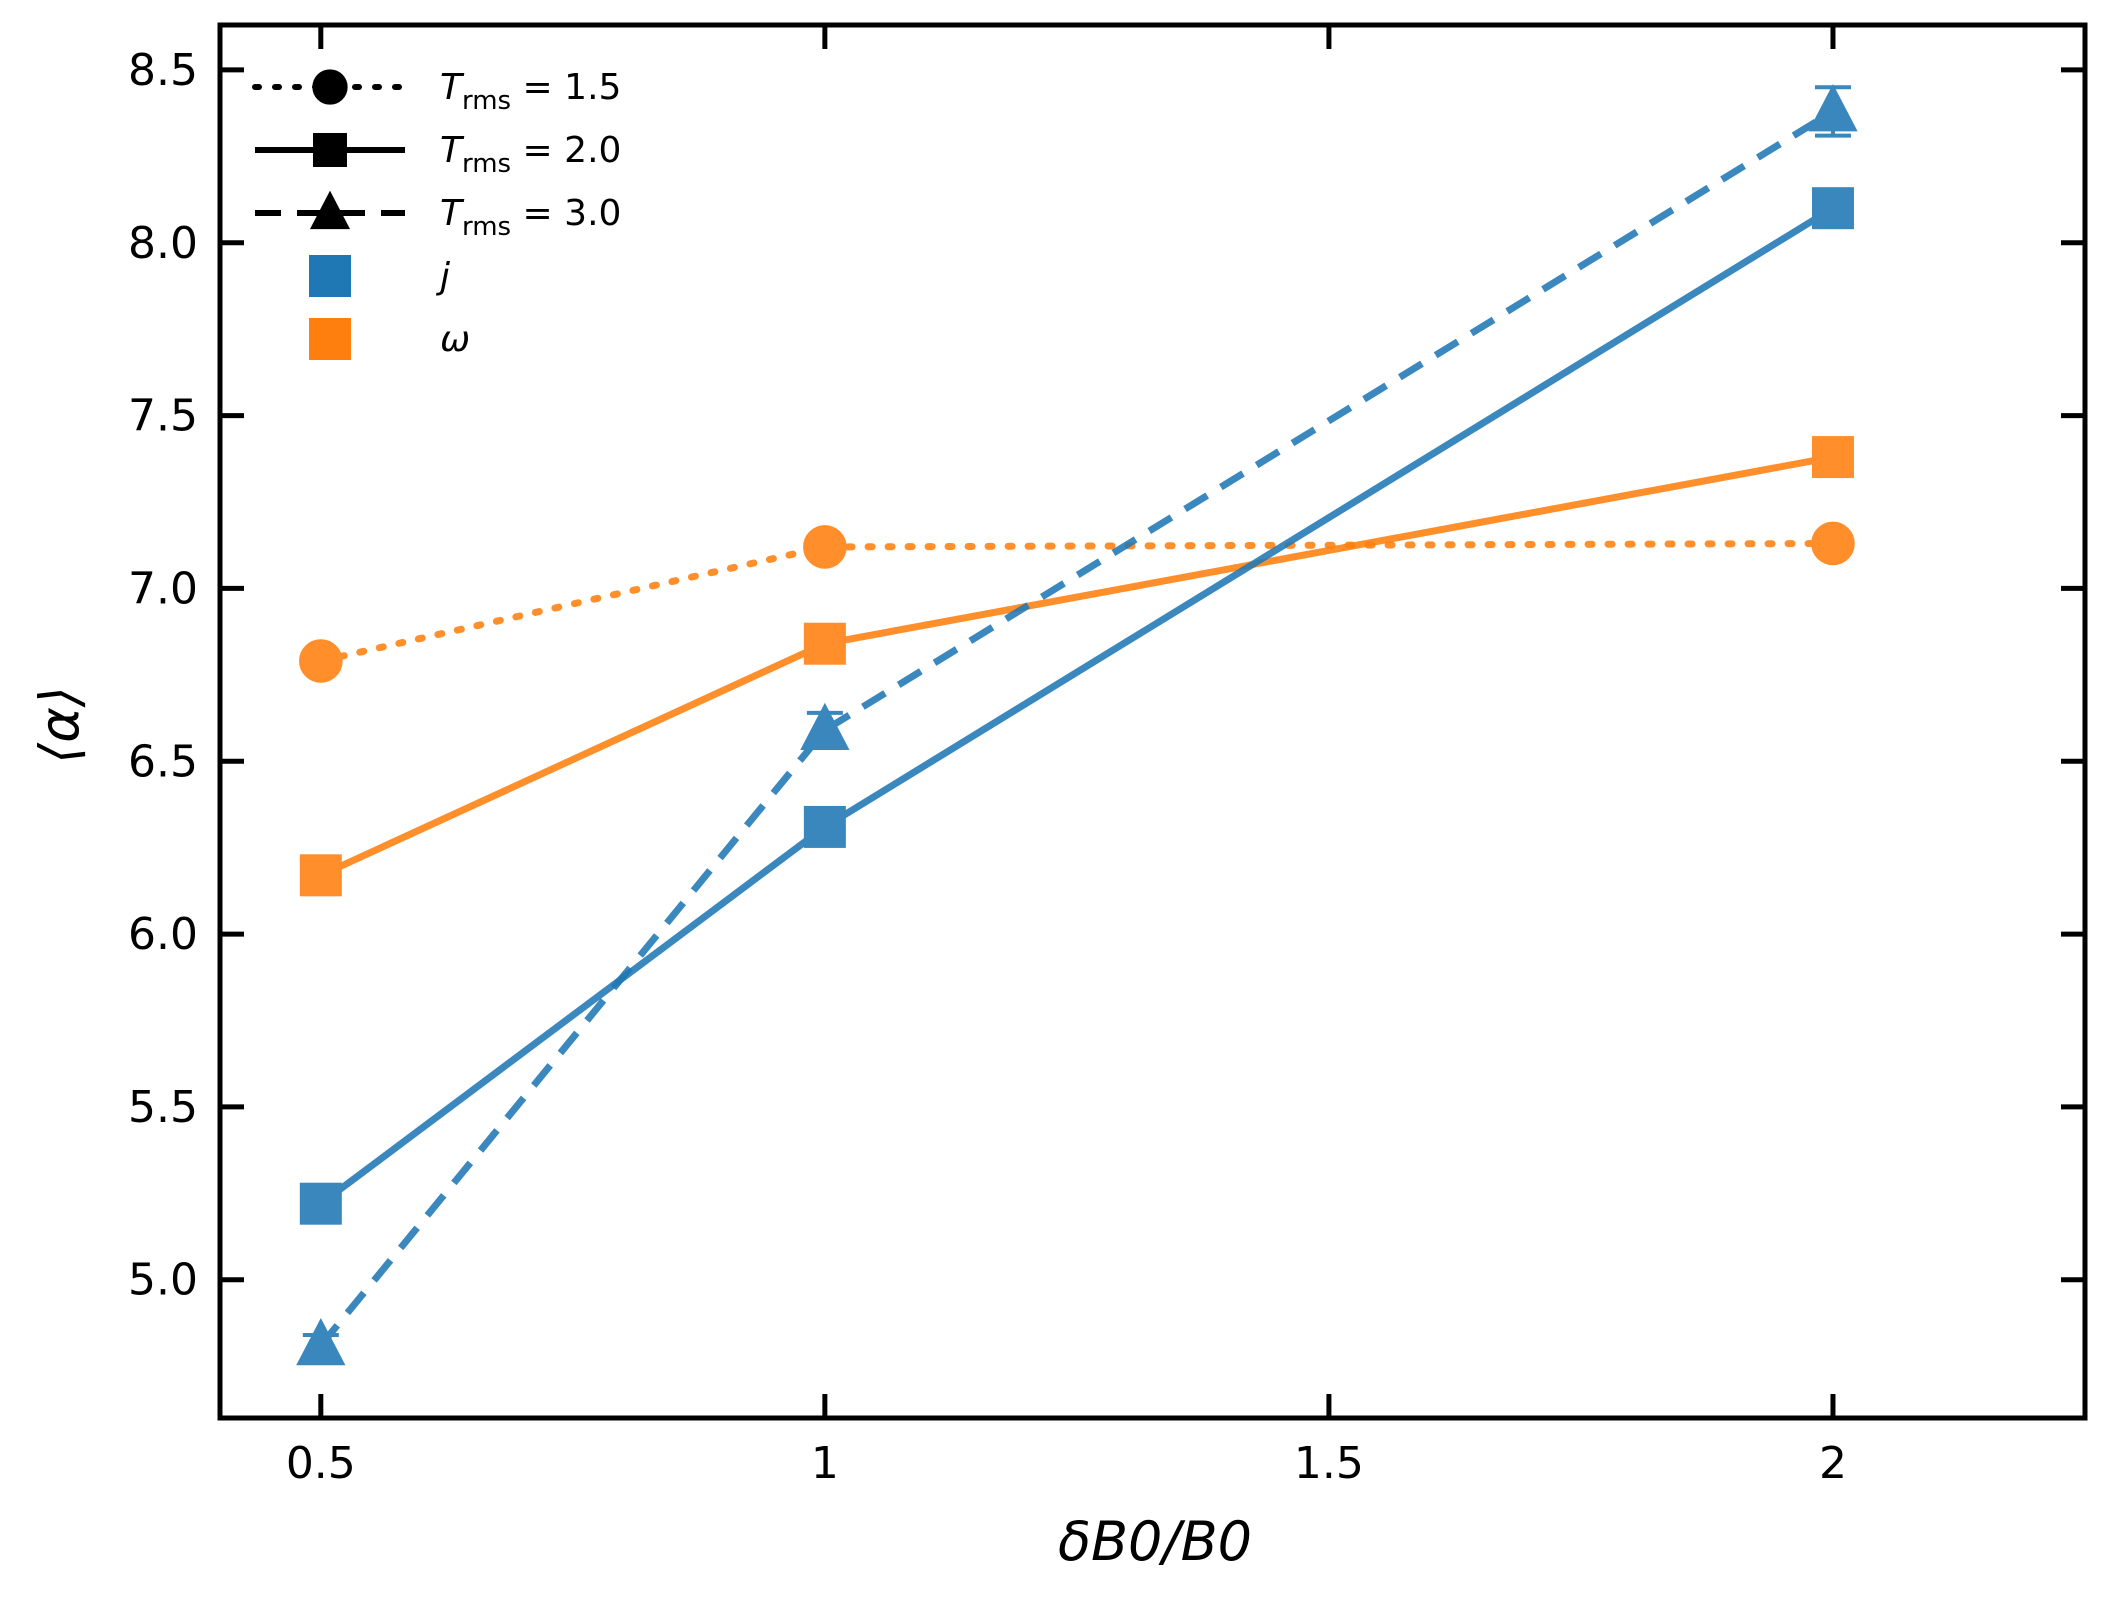 The image size is (2110, 1600). I want to click on x-tick-label: 2, so click(1833, 1463).